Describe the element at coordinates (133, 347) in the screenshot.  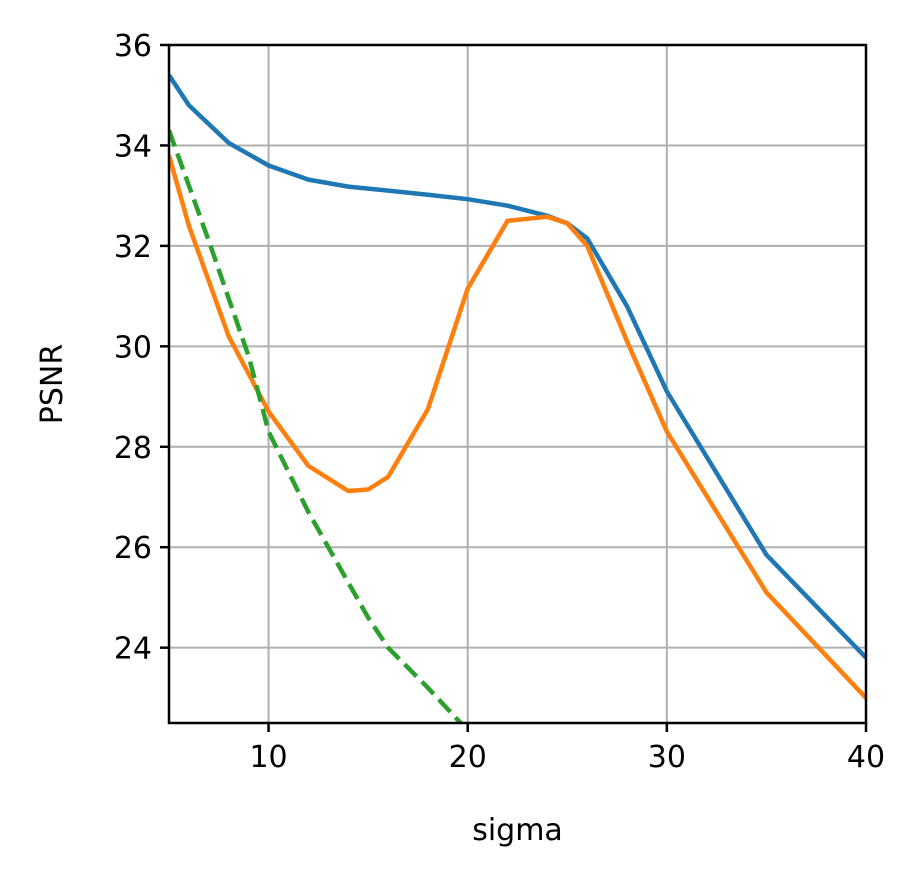
I see `y-tick-label: 30` at that location.